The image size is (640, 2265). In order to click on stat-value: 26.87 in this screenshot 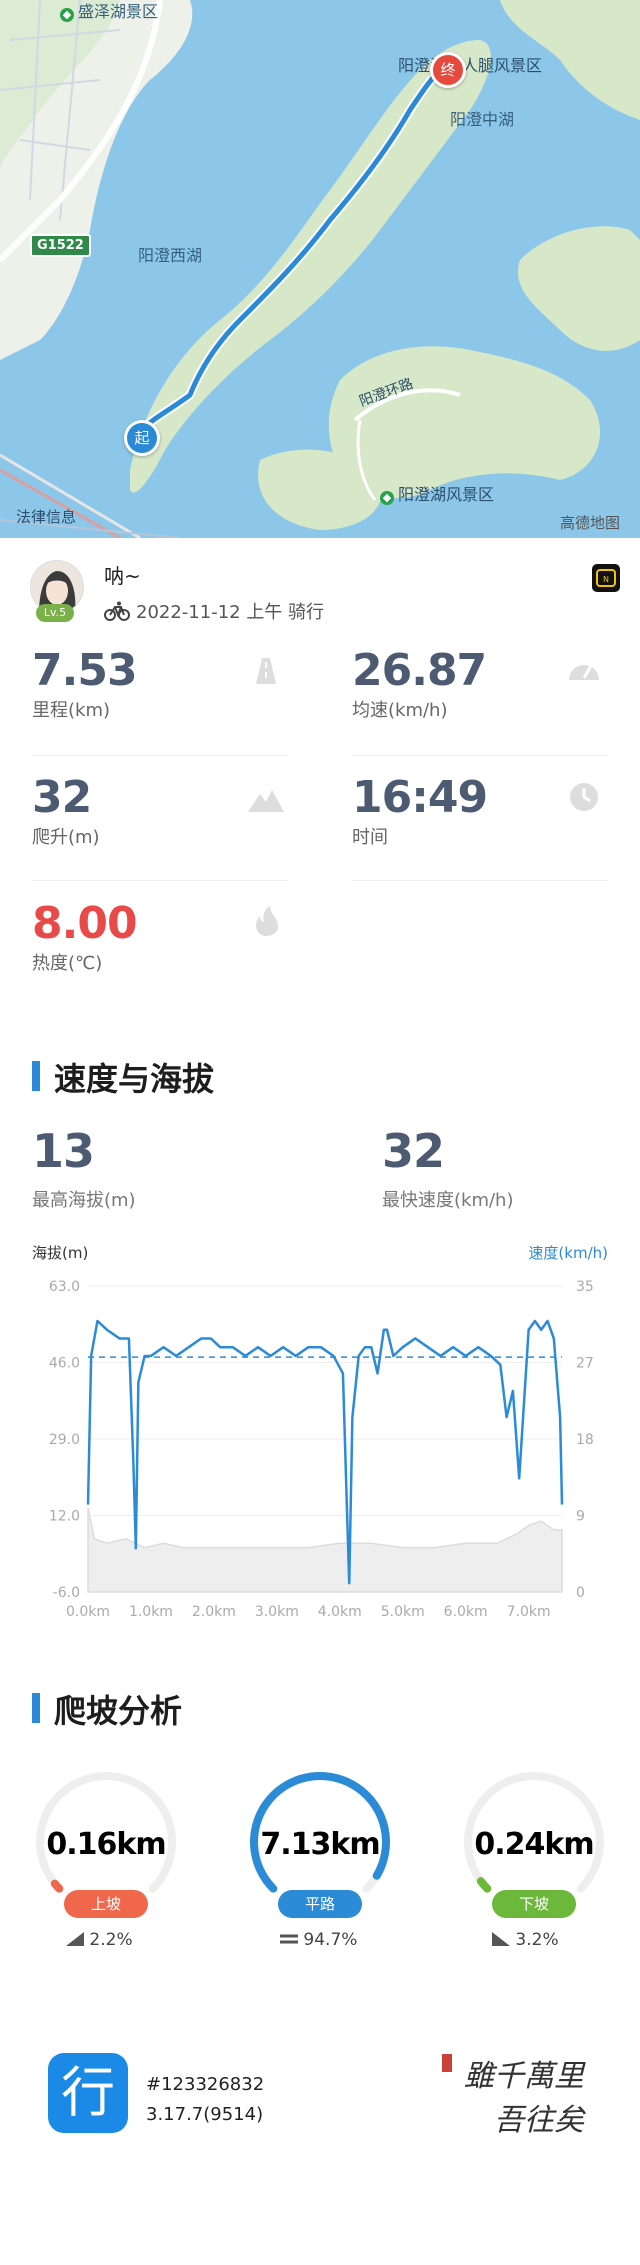, I will do `click(419, 670)`.